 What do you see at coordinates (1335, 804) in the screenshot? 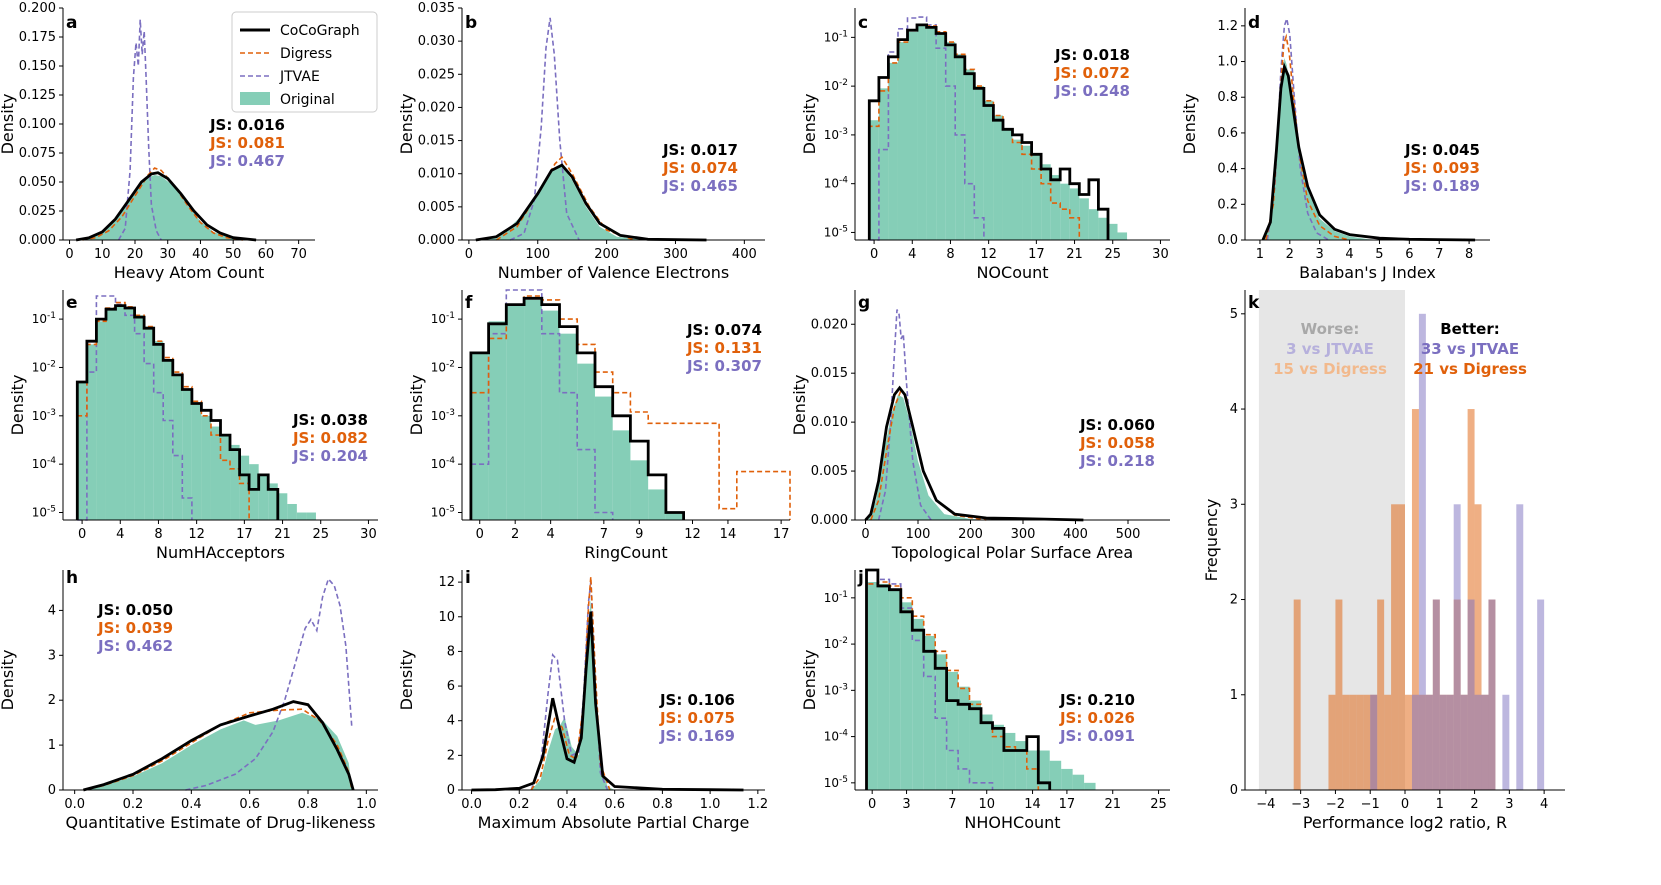
I see `x-tick-label: −2` at bounding box center [1335, 804].